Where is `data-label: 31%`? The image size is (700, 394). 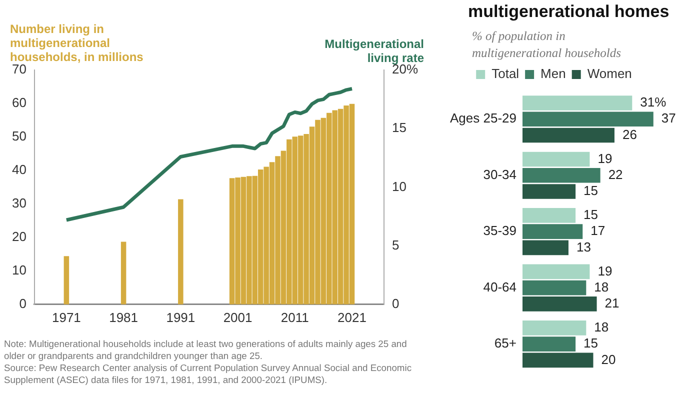
data-label: 31% is located at coordinates (653, 102).